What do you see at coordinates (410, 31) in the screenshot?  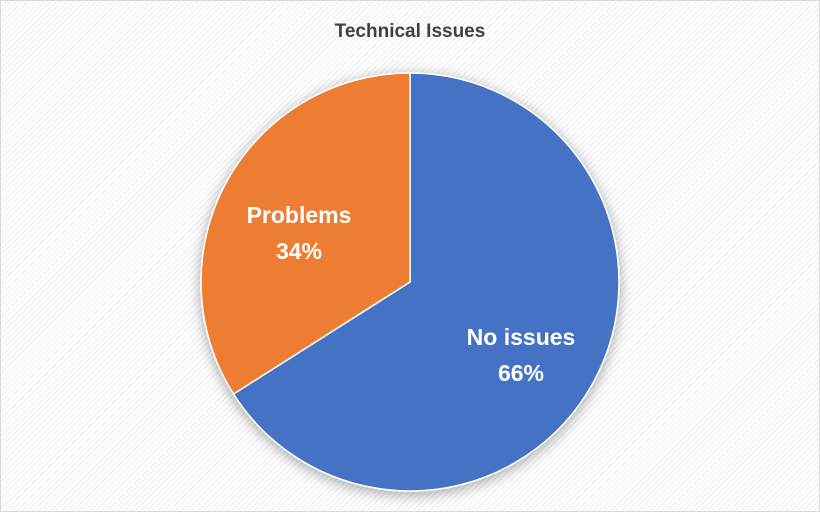 I see `chart-title: Technical Issues` at bounding box center [410, 31].